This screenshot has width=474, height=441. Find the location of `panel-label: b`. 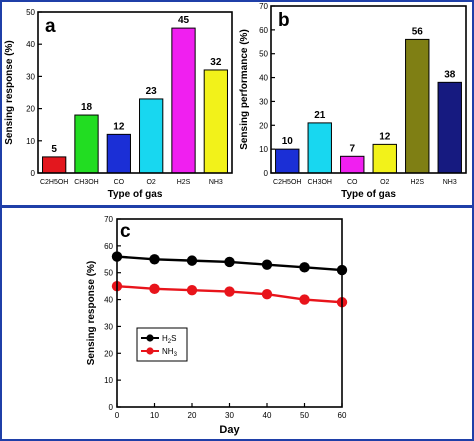

panel-label: b is located at coordinates (284, 20).